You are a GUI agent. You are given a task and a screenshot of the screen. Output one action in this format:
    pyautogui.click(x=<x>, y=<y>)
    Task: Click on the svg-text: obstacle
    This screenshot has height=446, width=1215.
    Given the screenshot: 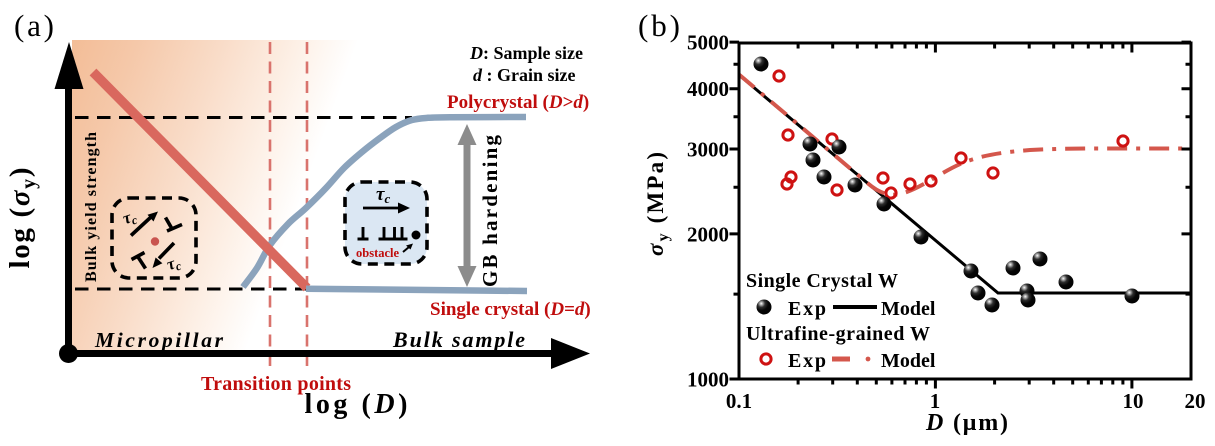 What is the action you would take?
    pyautogui.click(x=378, y=253)
    